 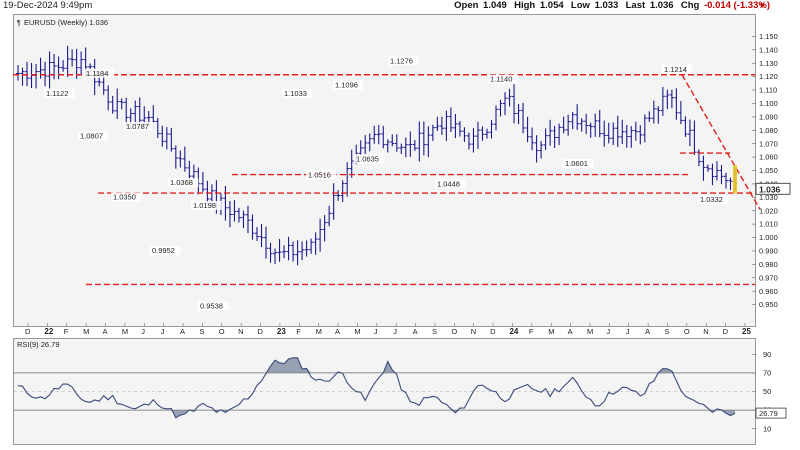 I want to click on price-annotation-label: 1.1033, so click(x=295, y=93).